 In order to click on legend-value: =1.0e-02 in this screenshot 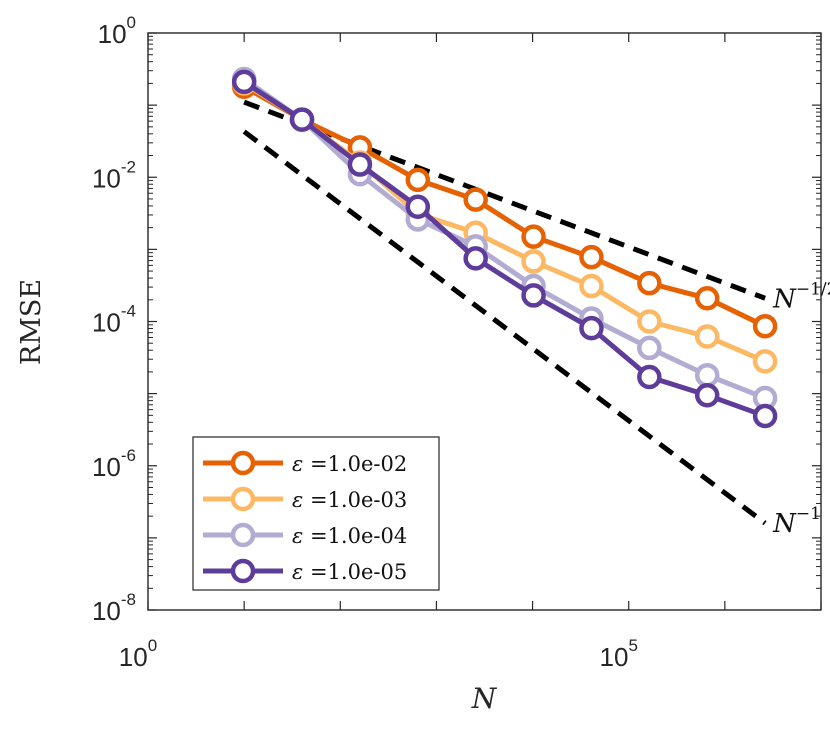, I will do `click(355, 464)`.